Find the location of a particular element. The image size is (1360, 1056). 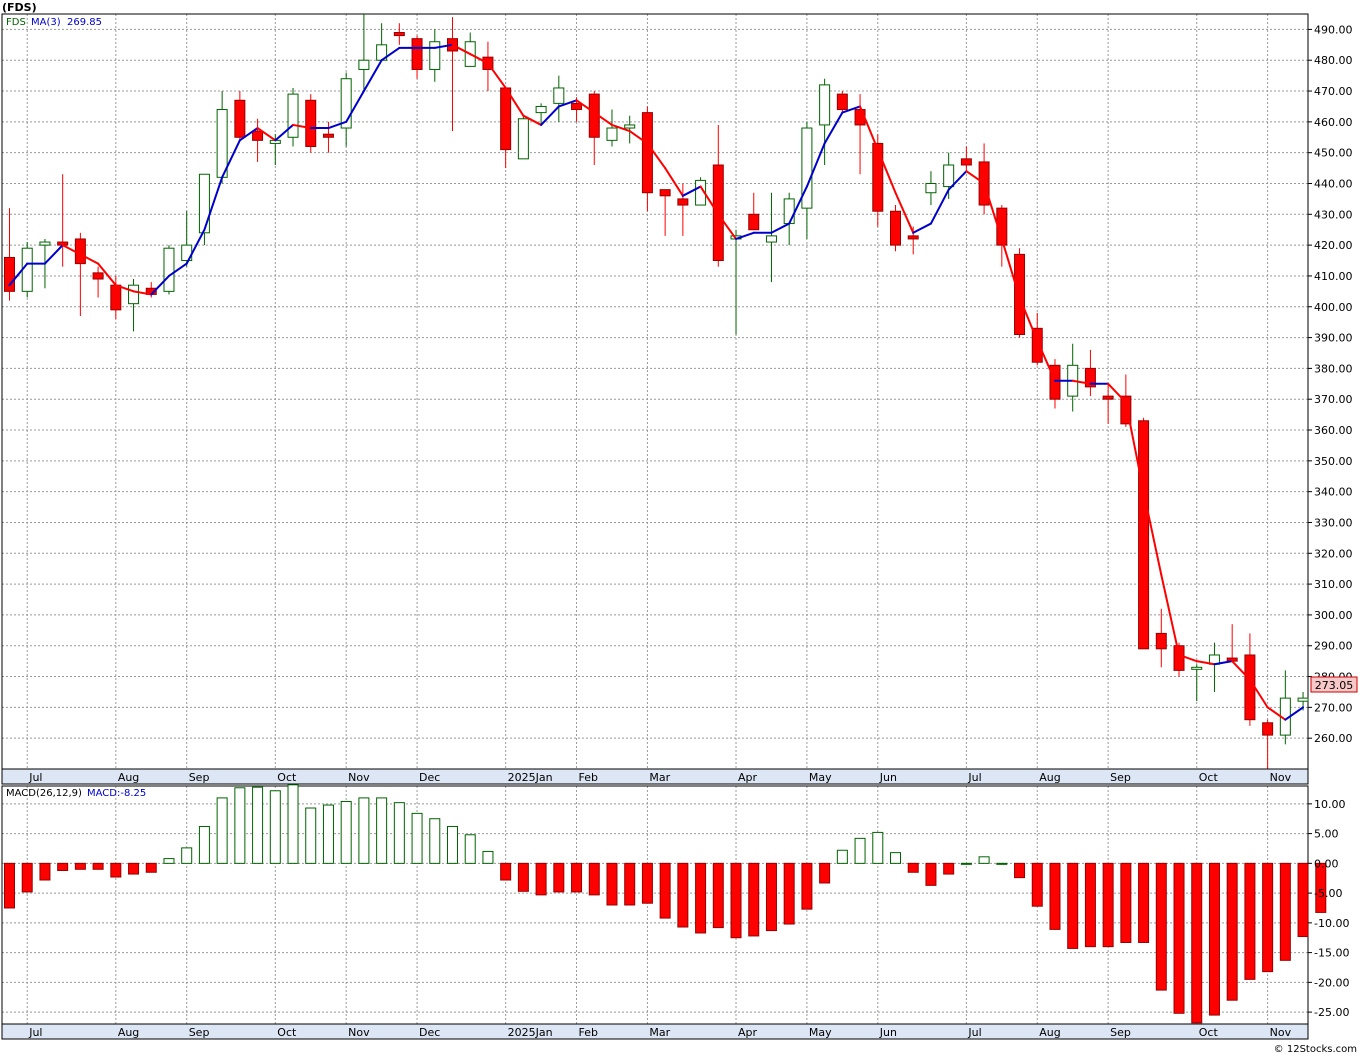

price-y-tick-label: 440.00 is located at coordinates (1333, 183).